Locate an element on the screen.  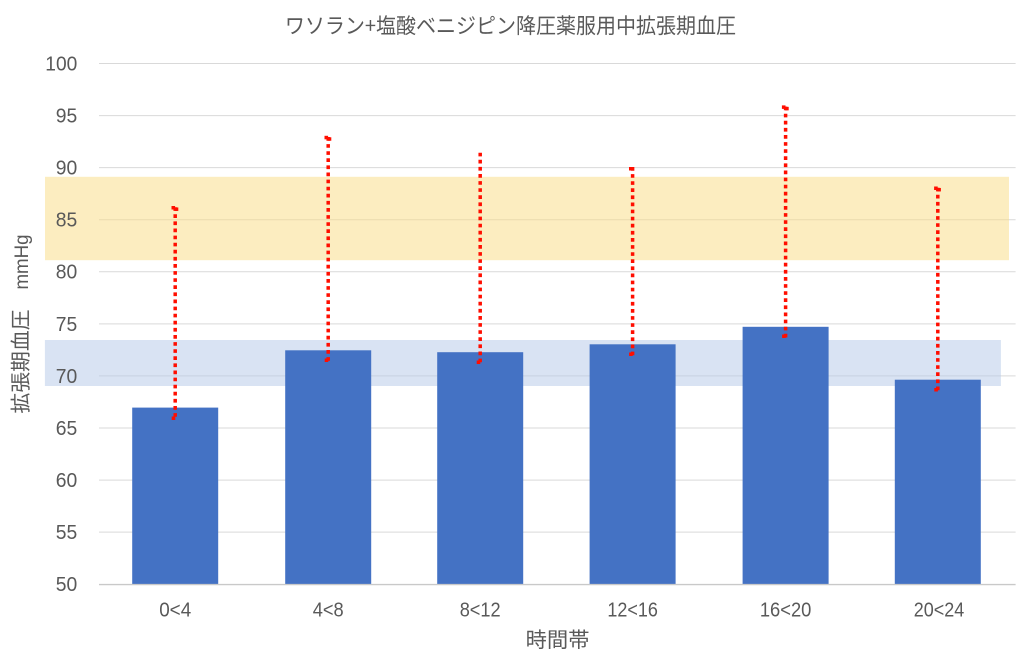
svg-text: 60 is located at coordinates (67, 480).